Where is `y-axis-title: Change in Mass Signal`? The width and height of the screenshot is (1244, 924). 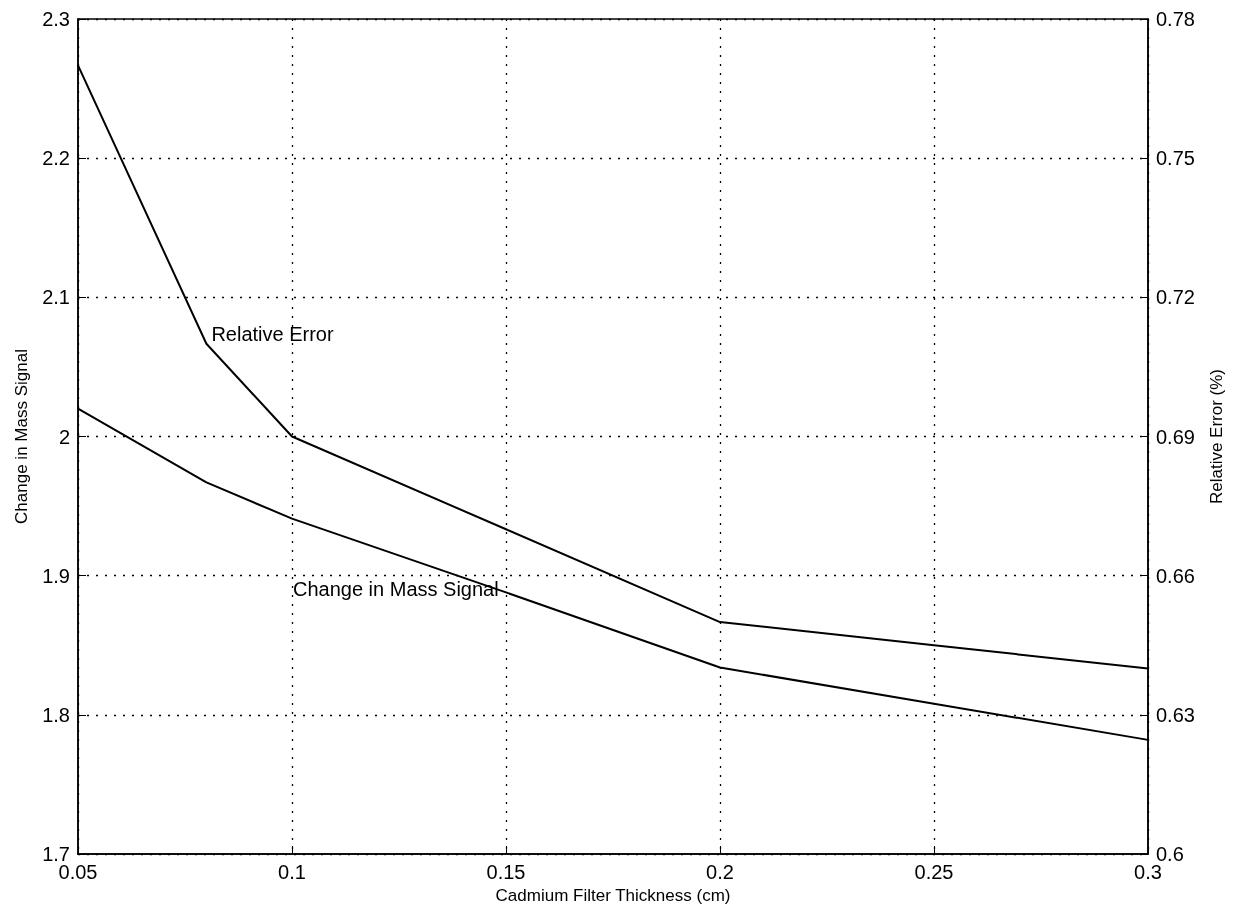 y-axis-title: Change in Mass Signal is located at coordinates (21, 436).